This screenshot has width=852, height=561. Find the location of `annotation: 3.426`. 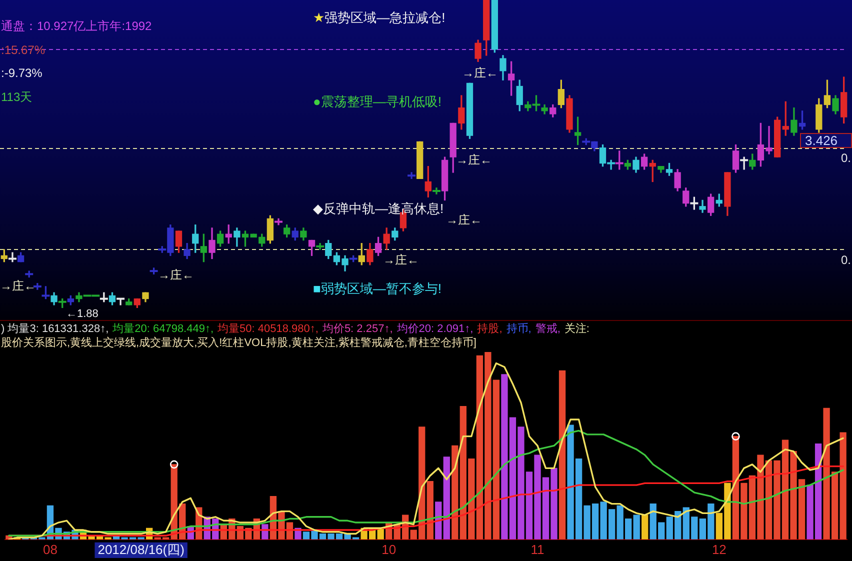

annotation: 3.426 is located at coordinates (826, 140).